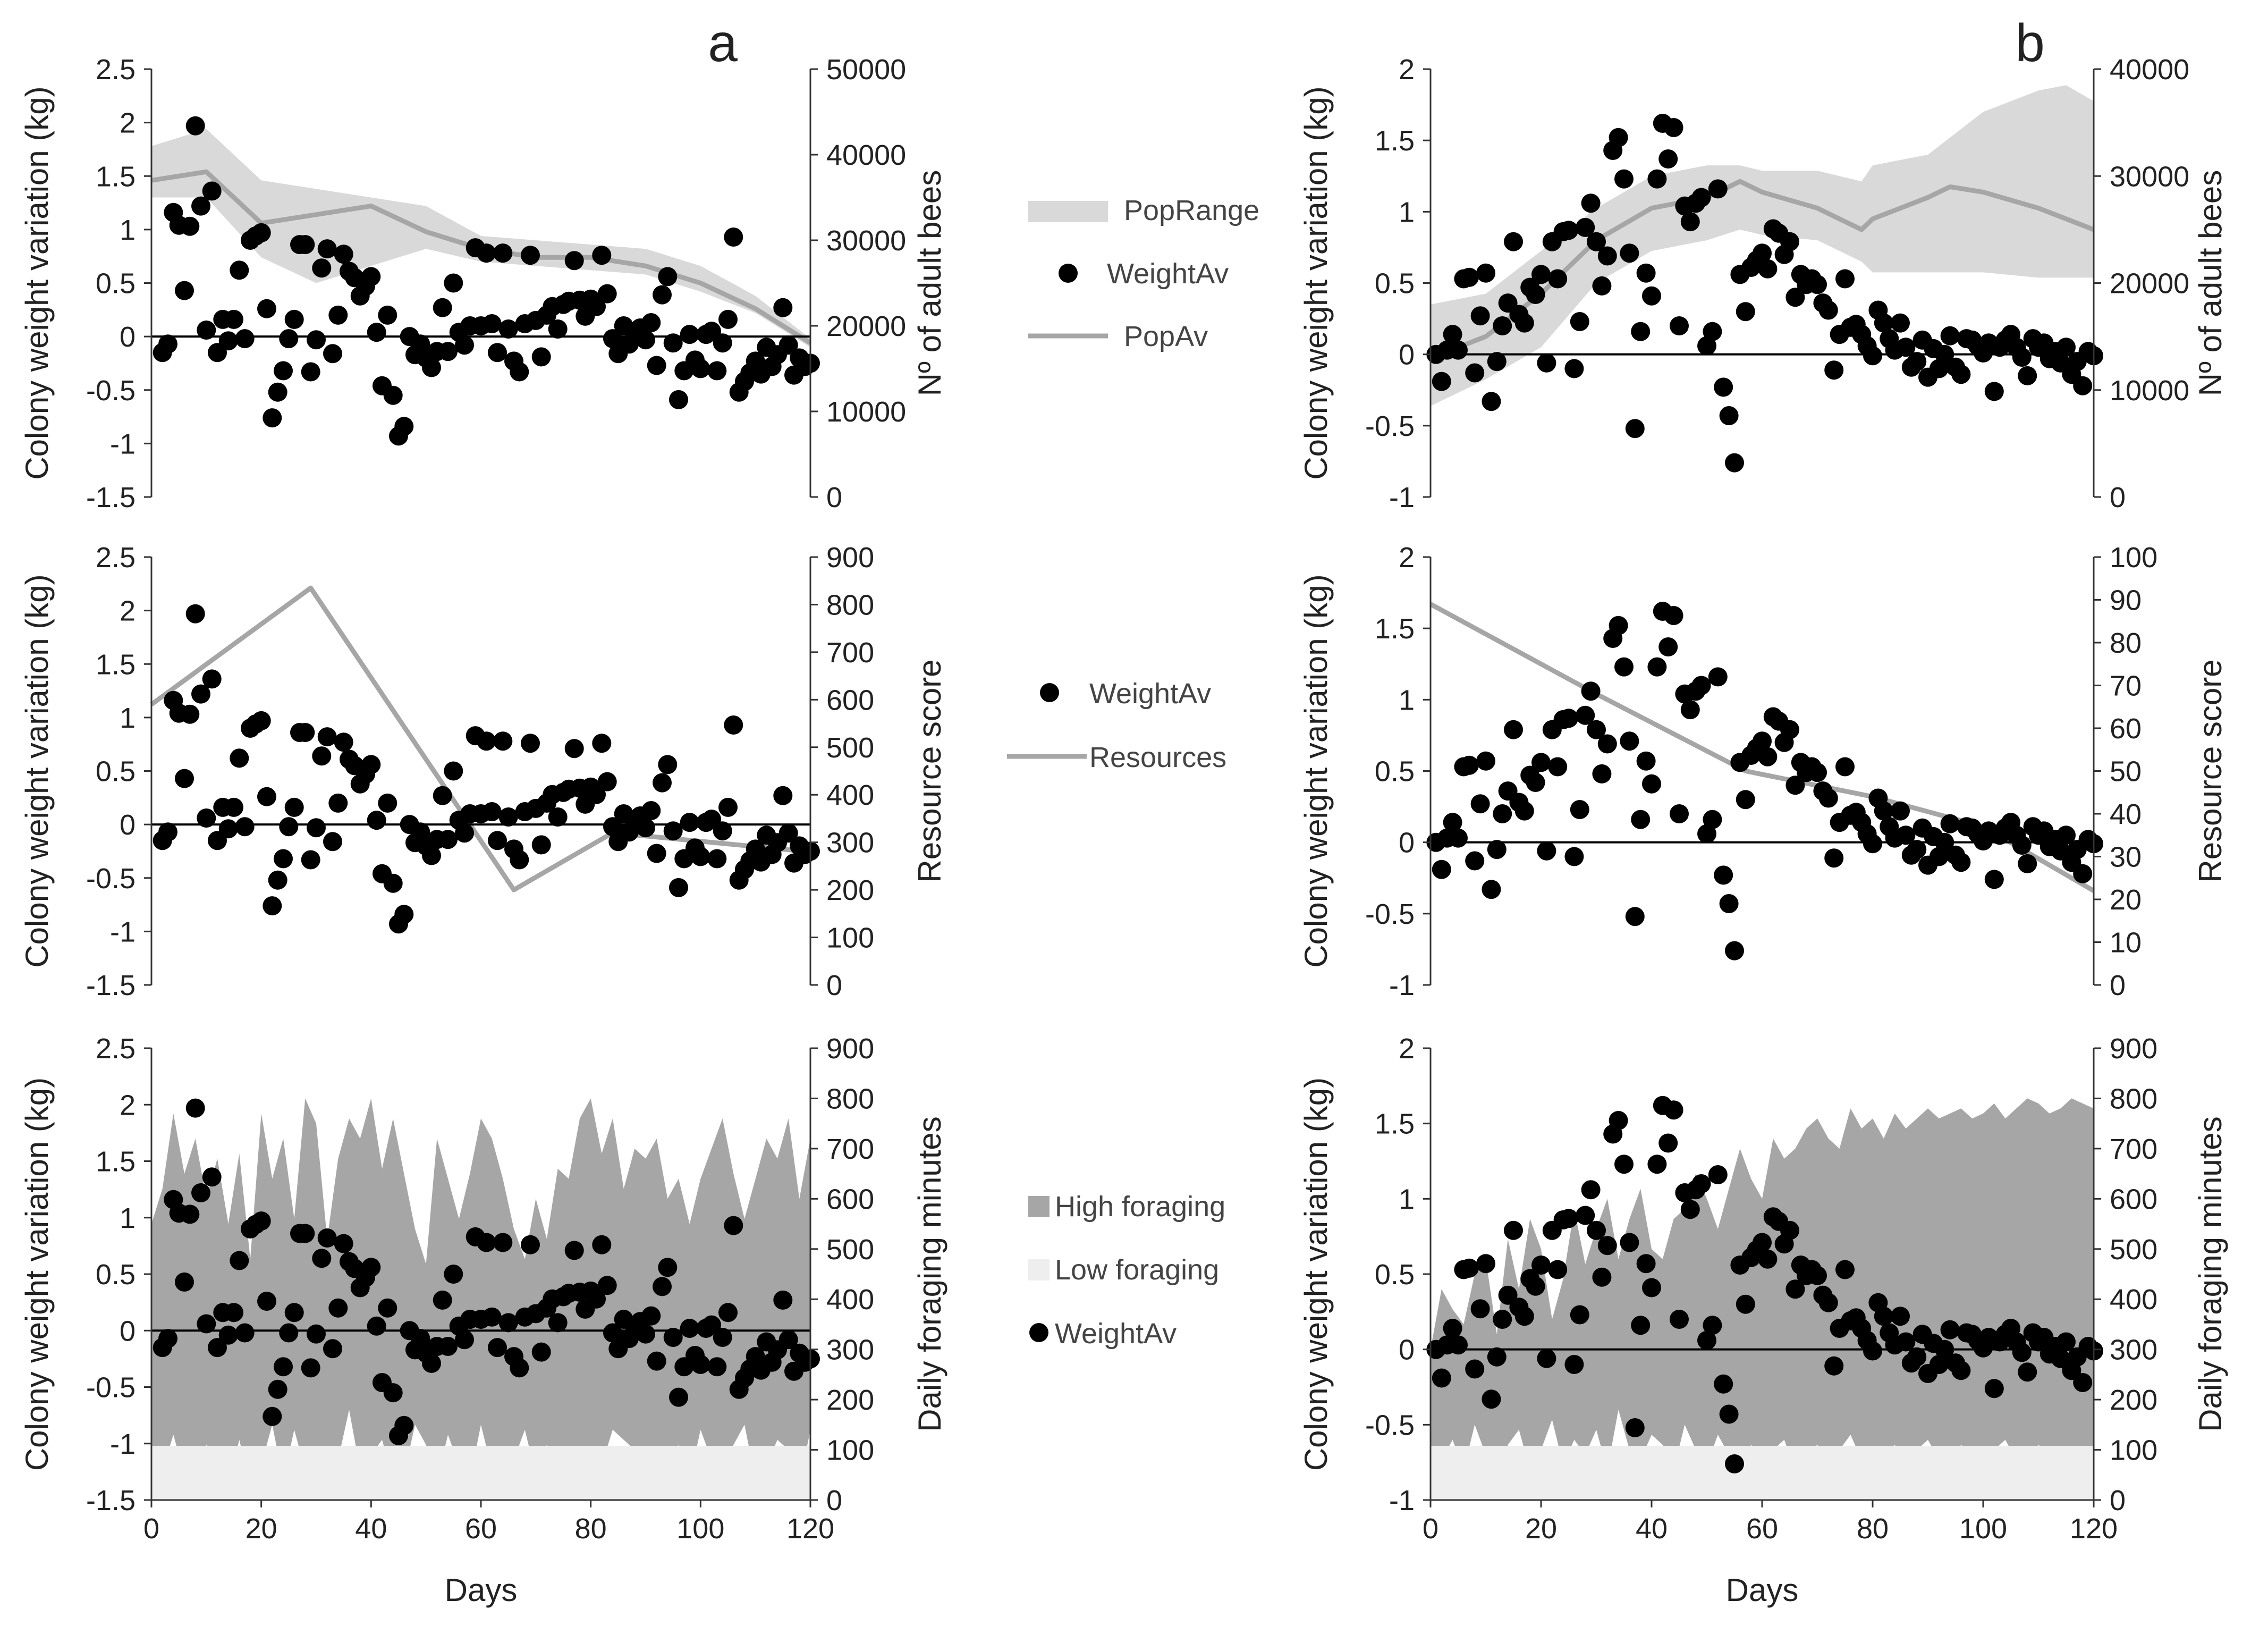 This screenshot has height=1626, width=2268. What do you see at coordinates (1390, 1425) in the screenshot?
I see `left-tick-label: -0.5` at bounding box center [1390, 1425].